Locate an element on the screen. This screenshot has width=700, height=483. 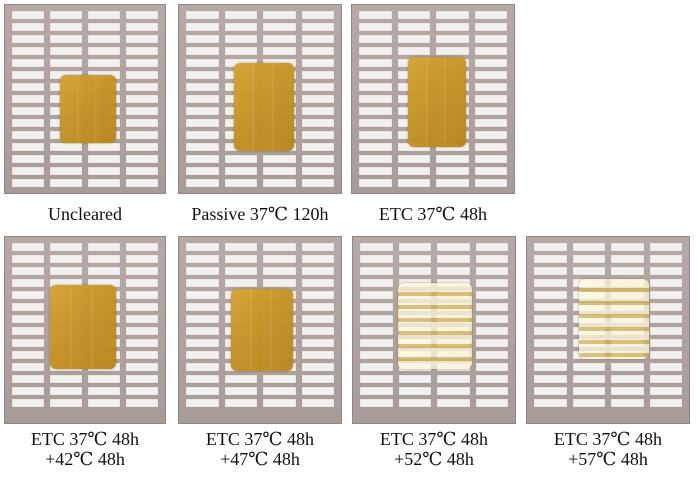
caption-line: ETC 37℃ 48h is located at coordinates (608, 439).